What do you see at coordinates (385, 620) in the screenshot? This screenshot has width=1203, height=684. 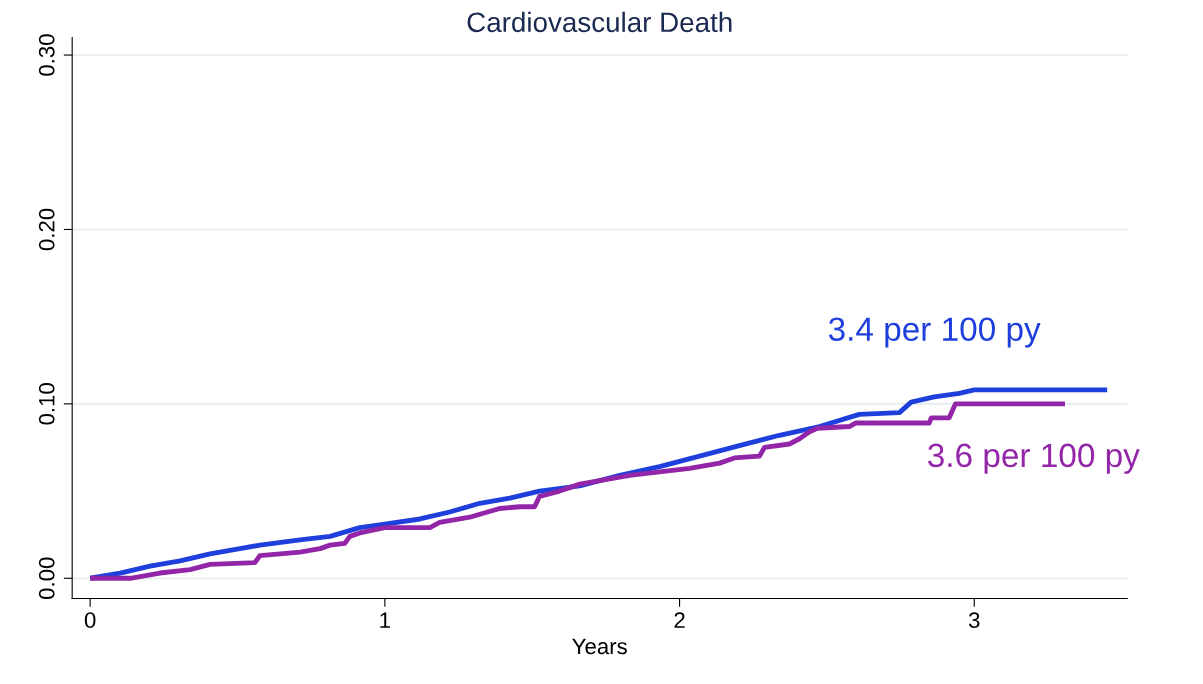 I see `x-tick-label: 1` at bounding box center [385, 620].